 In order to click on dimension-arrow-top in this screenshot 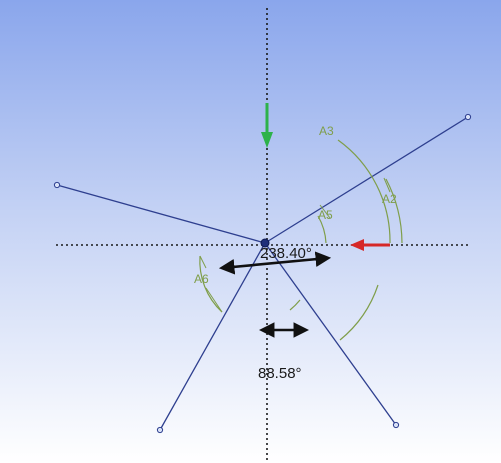, I will do `click(275, 263)`.